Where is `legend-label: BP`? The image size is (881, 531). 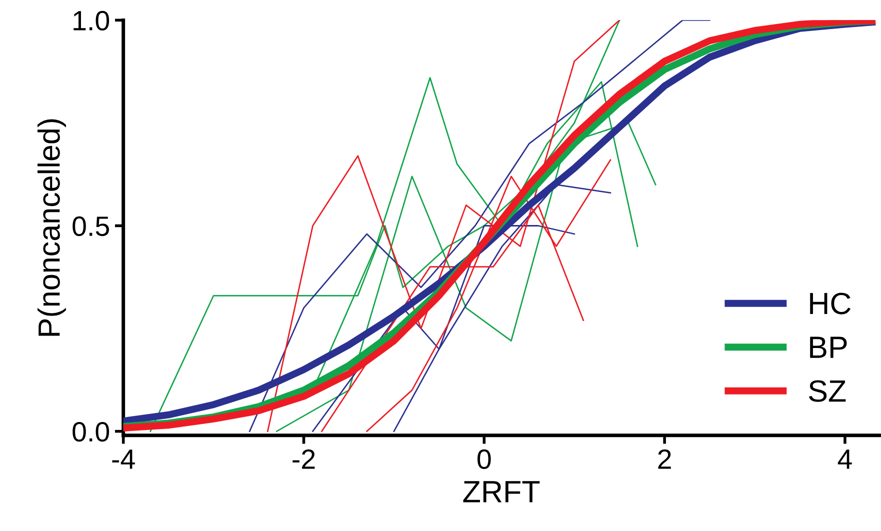
legend-label: BP is located at coordinates (828, 347).